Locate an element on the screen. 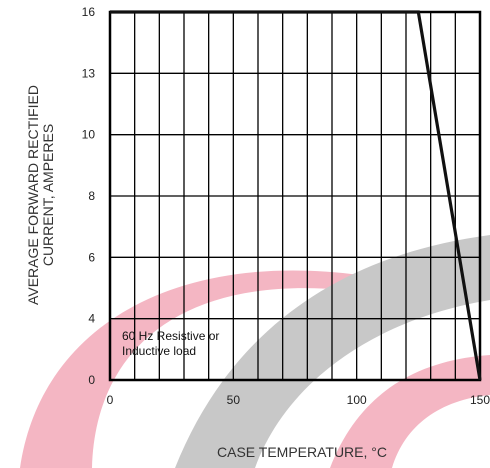  y-axis-ticks: 0 4 6 8 10 13 16 is located at coordinates (89, 196).